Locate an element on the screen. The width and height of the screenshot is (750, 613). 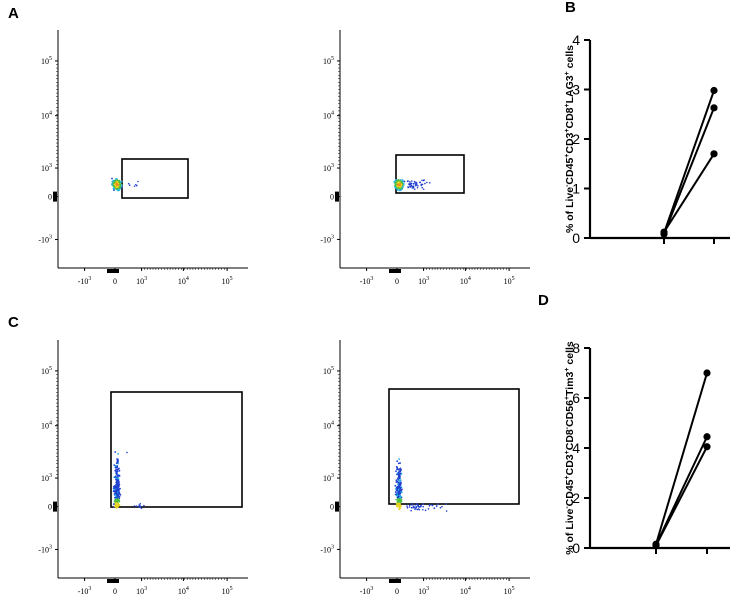
paired-y-label-text: CD3 is located at coordinates (570, 464).